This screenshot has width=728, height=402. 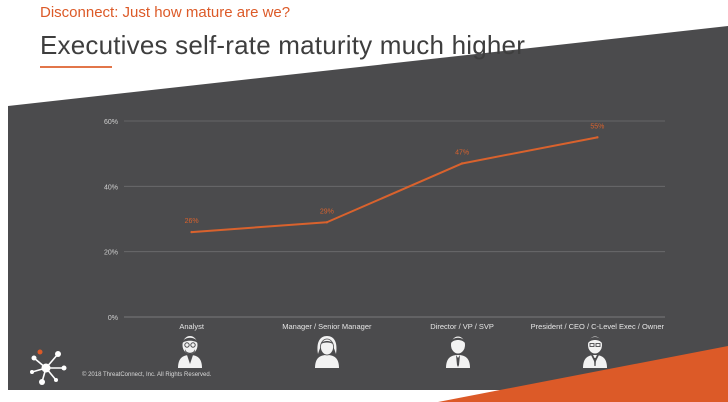 What do you see at coordinates (327, 326) in the screenshot?
I see `x-category-label: Manager / Senior Manager` at bounding box center [327, 326].